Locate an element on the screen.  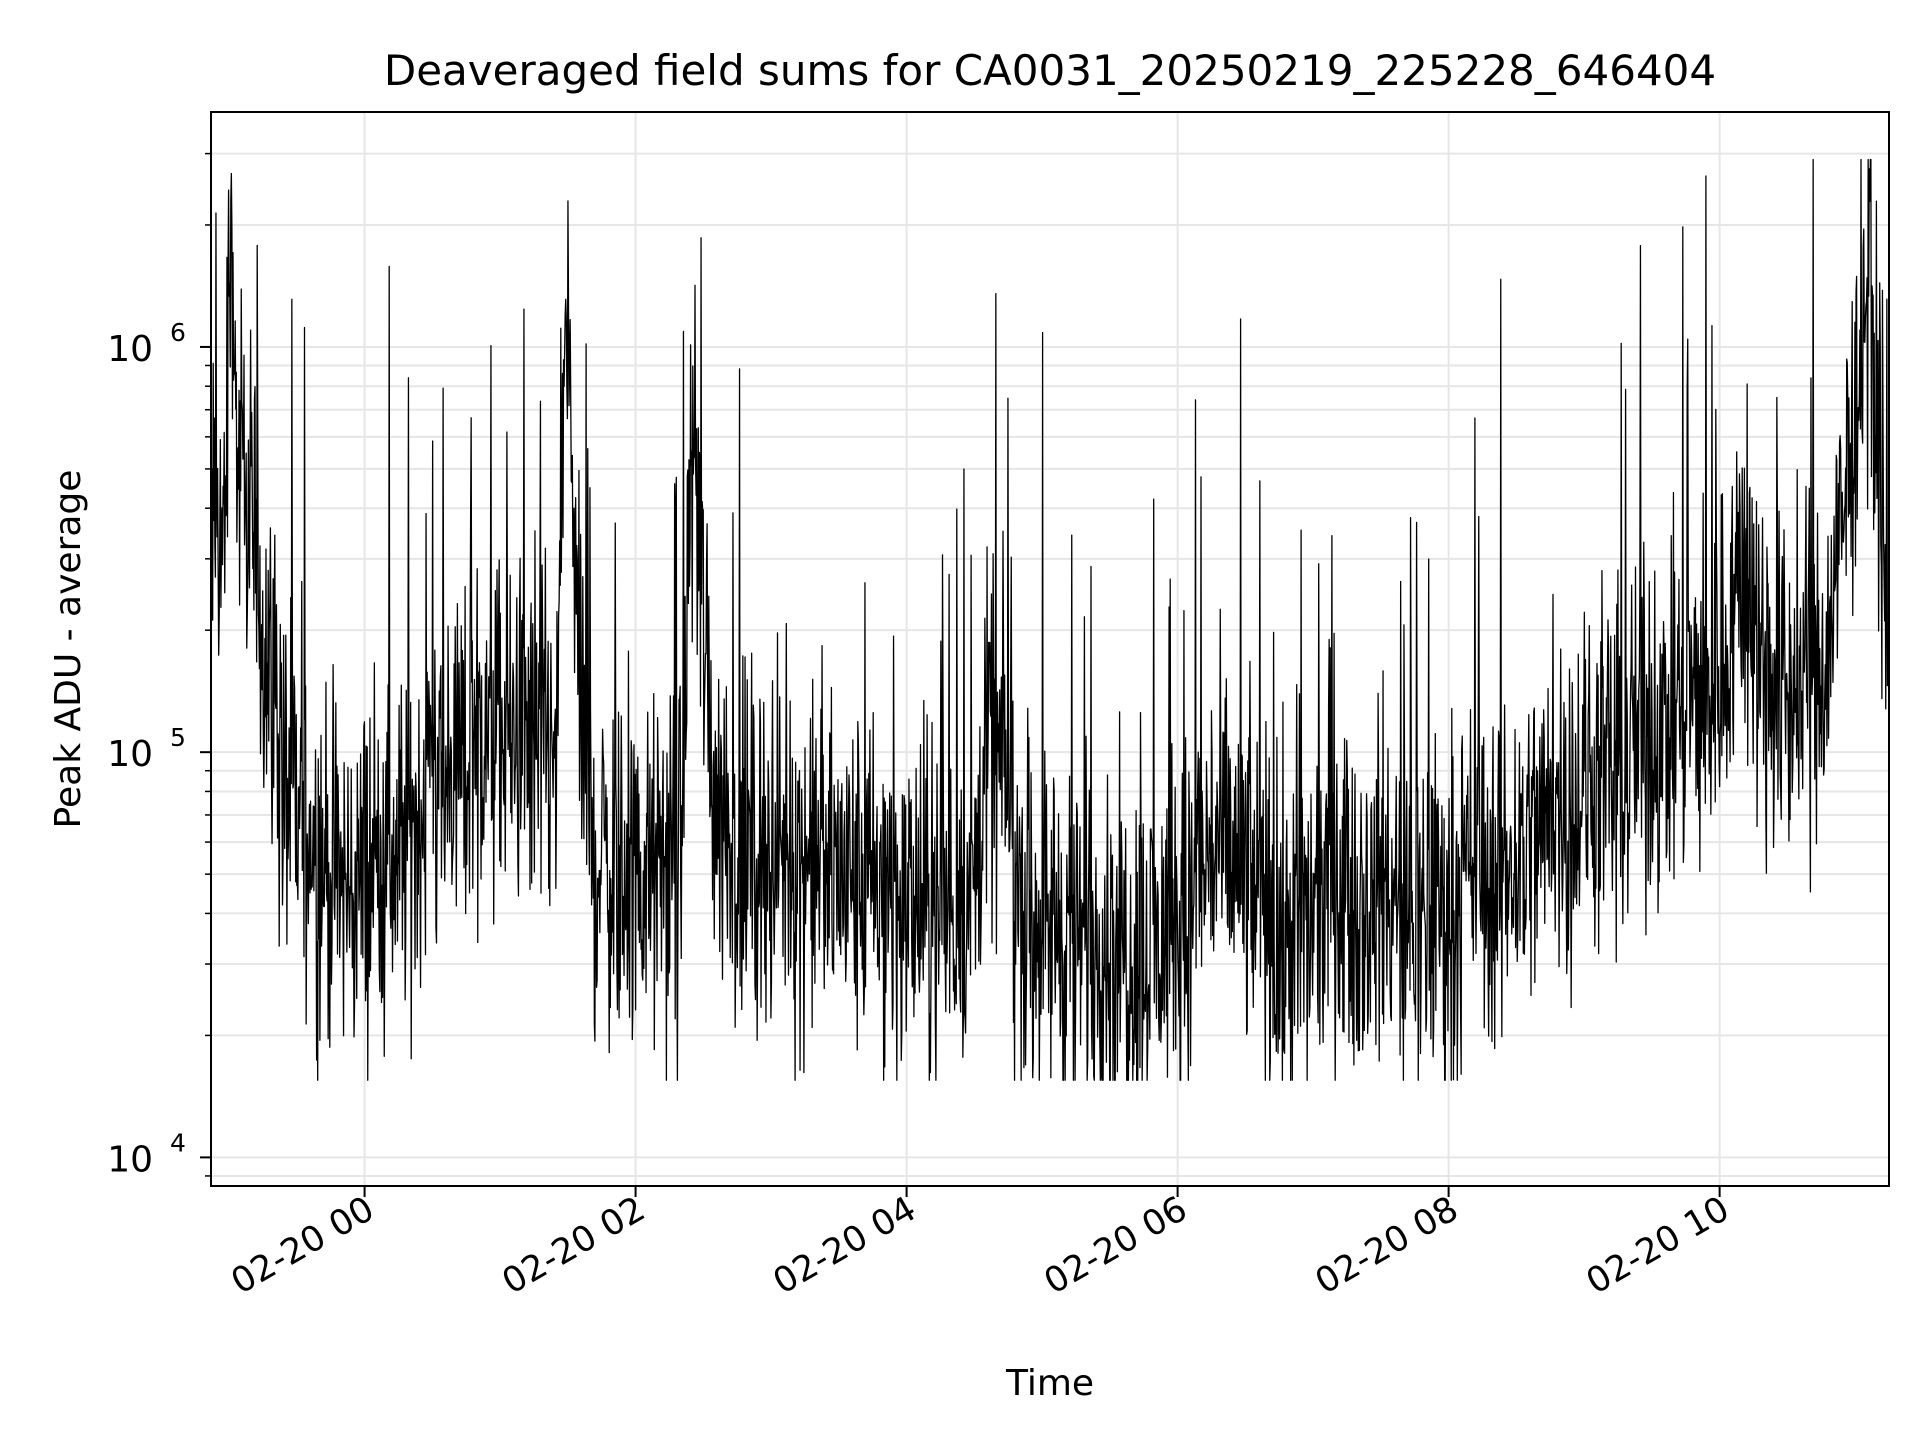
y-tick-exponent: 6 is located at coordinates (178, 332).